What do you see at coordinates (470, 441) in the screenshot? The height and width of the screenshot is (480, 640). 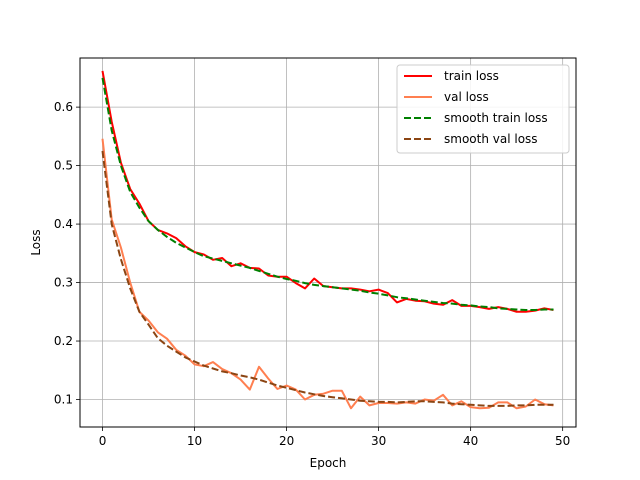 I see `x-tick-label: 40` at bounding box center [470, 441].